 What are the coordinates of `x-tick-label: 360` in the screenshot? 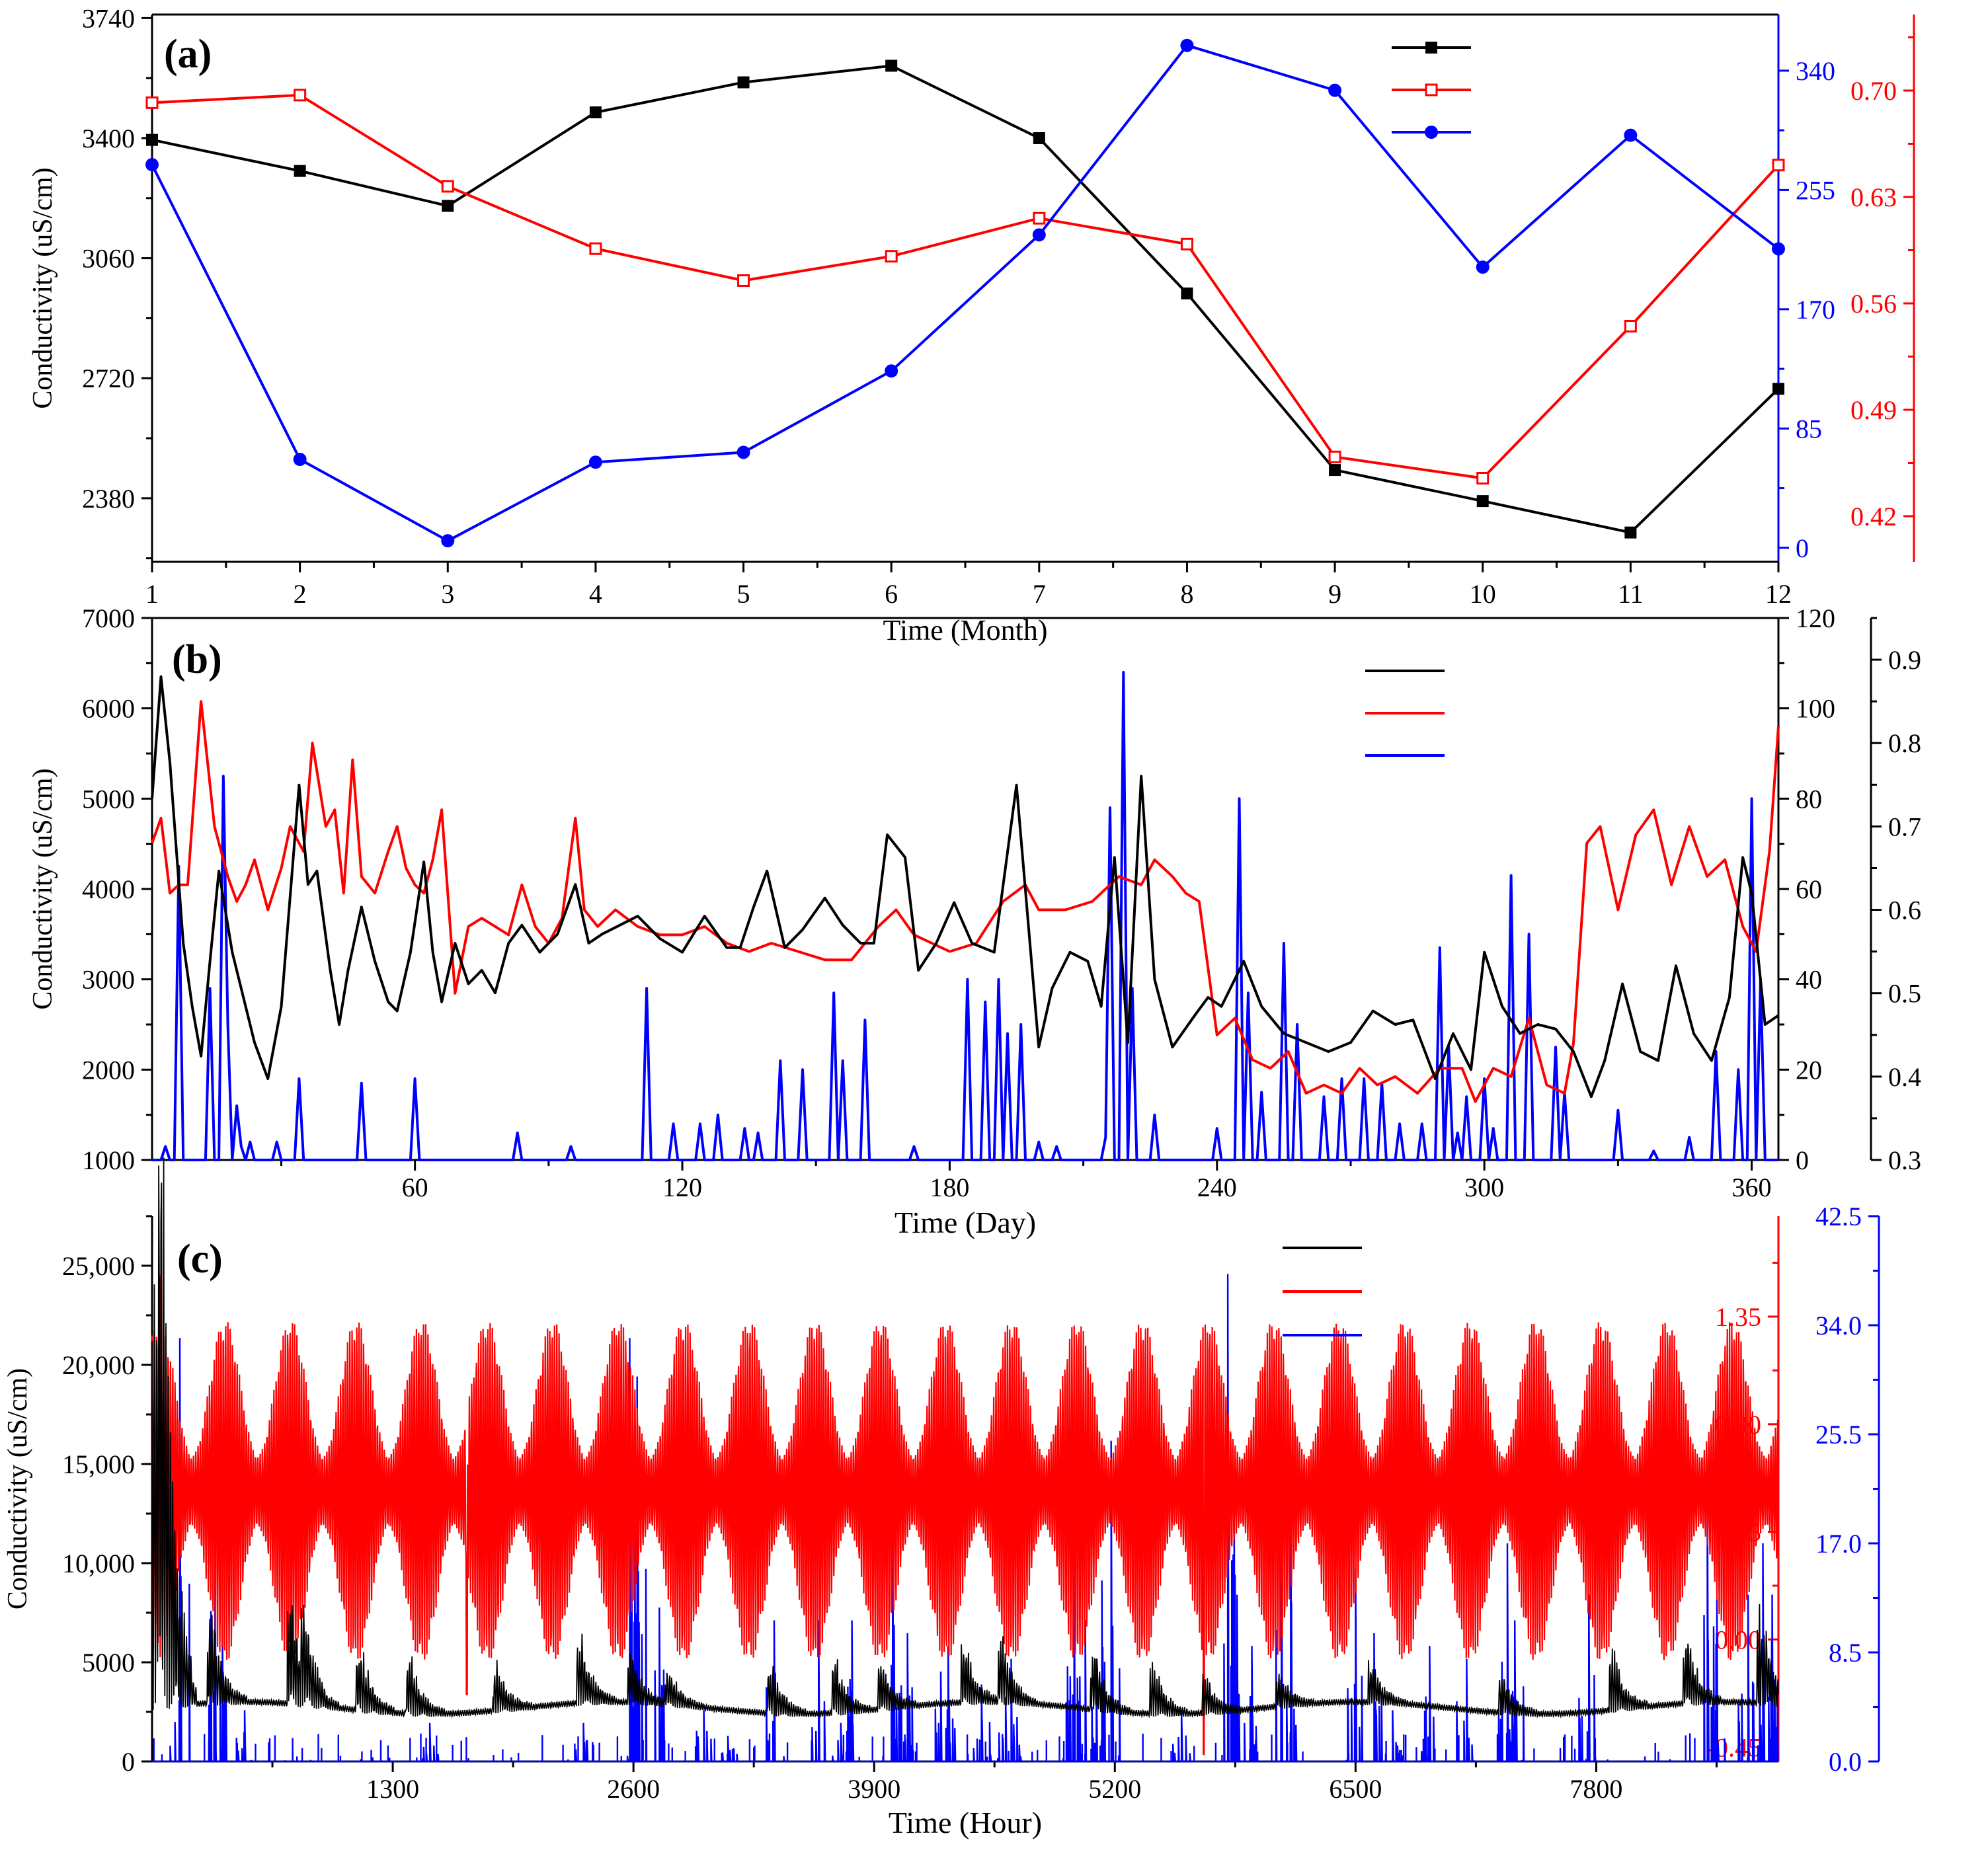 It's located at (1752, 1187).